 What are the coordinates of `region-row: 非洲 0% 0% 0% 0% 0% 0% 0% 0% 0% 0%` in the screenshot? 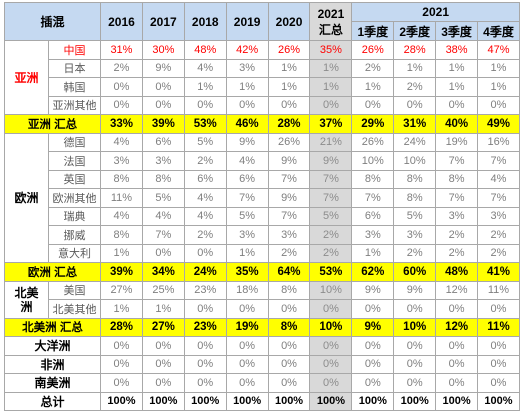 It's located at (261, 364).